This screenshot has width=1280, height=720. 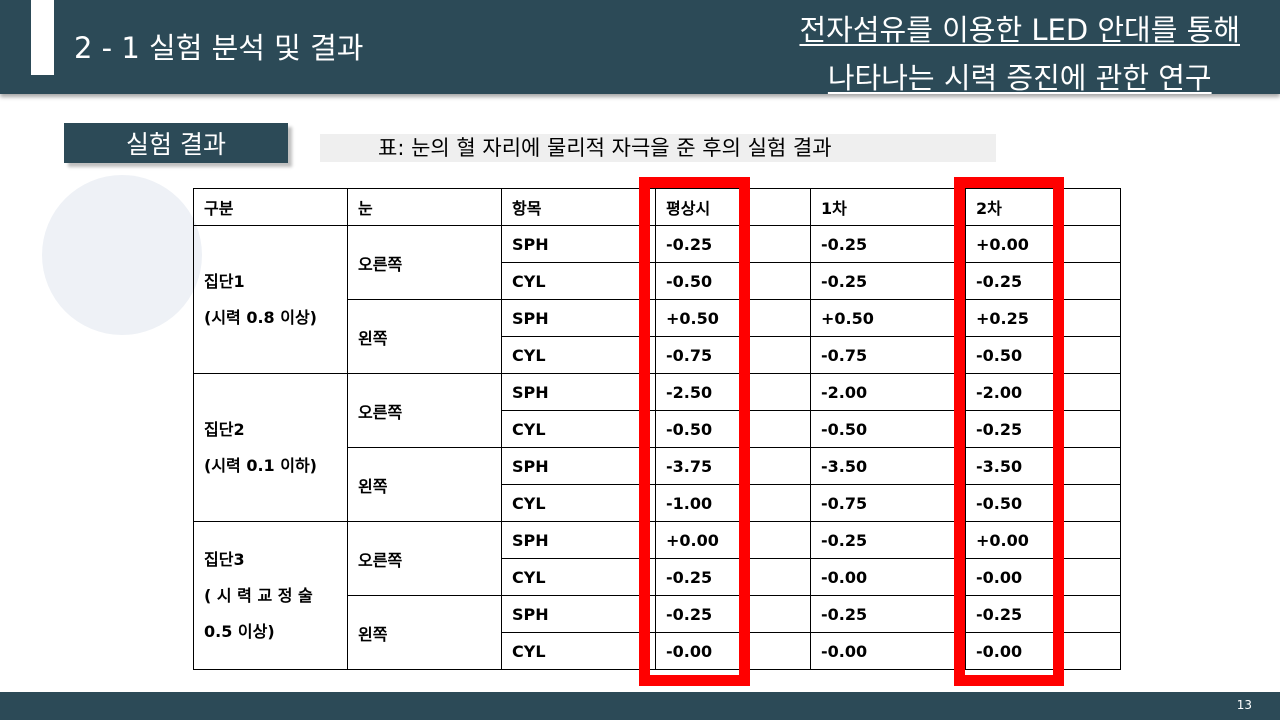 What do you see at coordinates (888, 207) in the screenshot?
I see `column-header: 1차` at bounding box center [888, 207].